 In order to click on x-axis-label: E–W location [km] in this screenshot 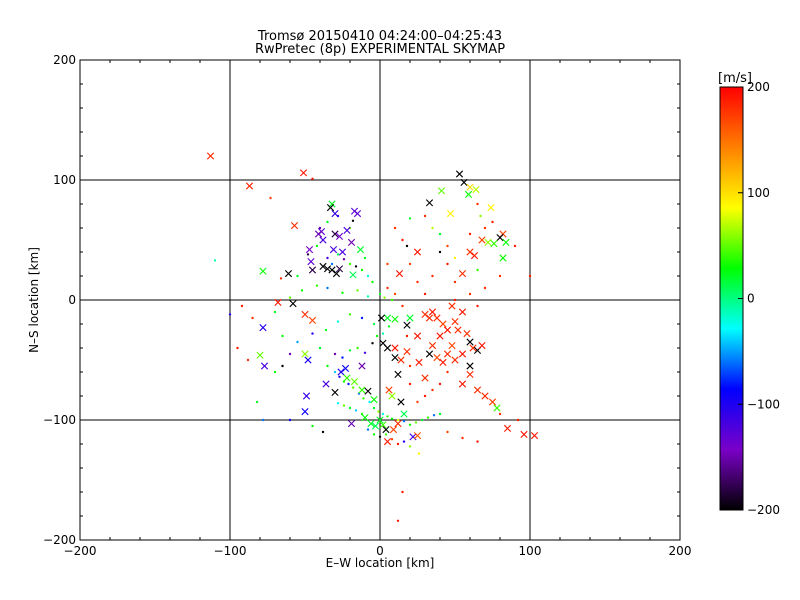, I will do `click(380, 563)`.